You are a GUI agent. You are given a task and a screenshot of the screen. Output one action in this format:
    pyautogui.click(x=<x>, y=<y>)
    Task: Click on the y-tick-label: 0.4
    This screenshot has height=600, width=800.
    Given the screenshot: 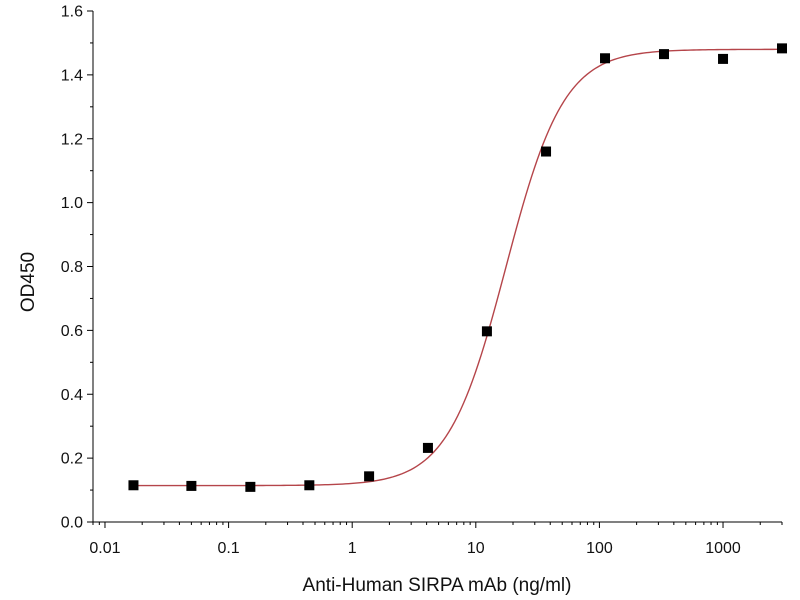 What is the action you would take?
    pyautogui.click(x=72, y=395)
    